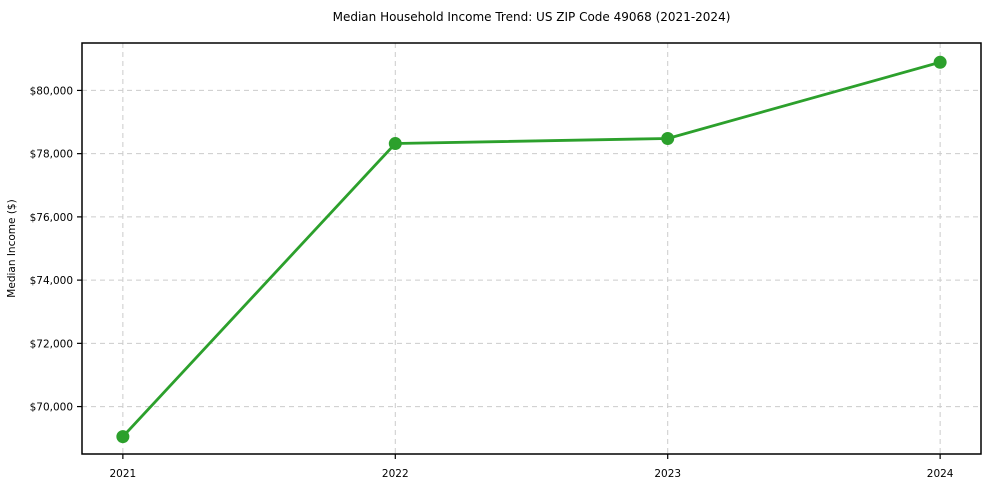  Describe the element at coordinates (667, 474) in the screenshot. I see `x-tick-label: 2023` at that location.